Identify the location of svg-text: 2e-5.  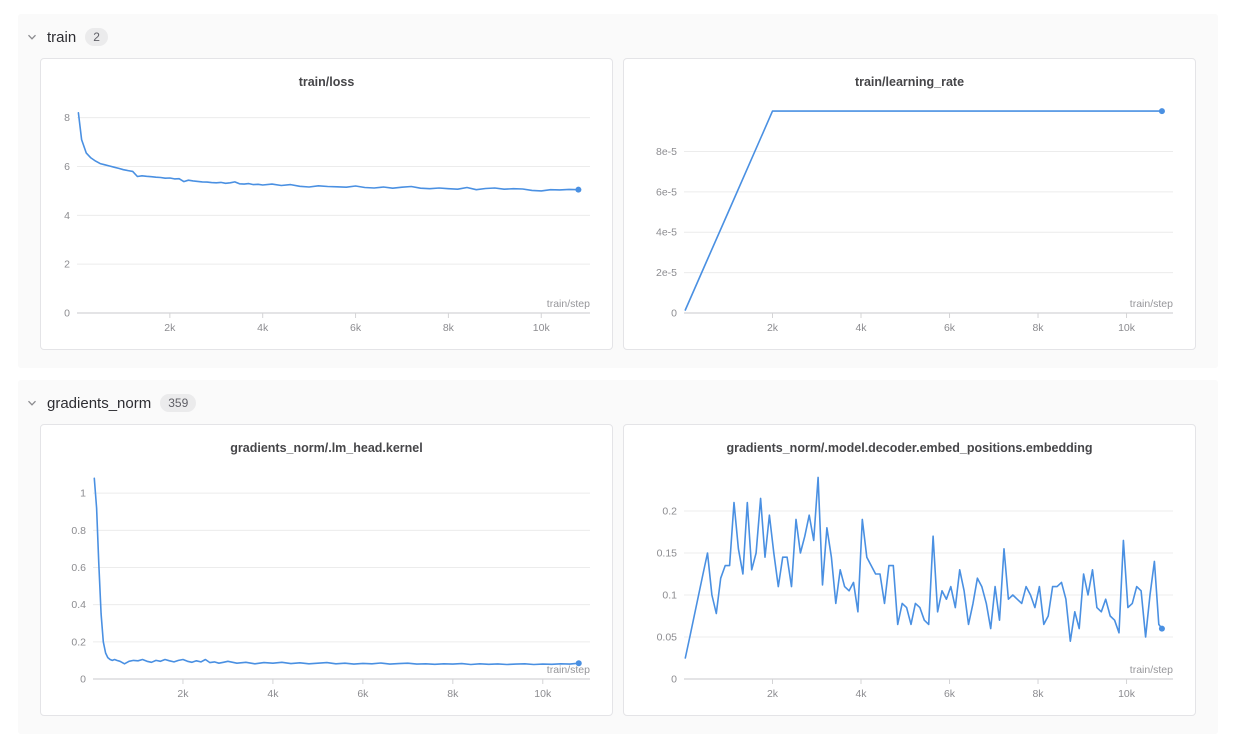
(666, 273).